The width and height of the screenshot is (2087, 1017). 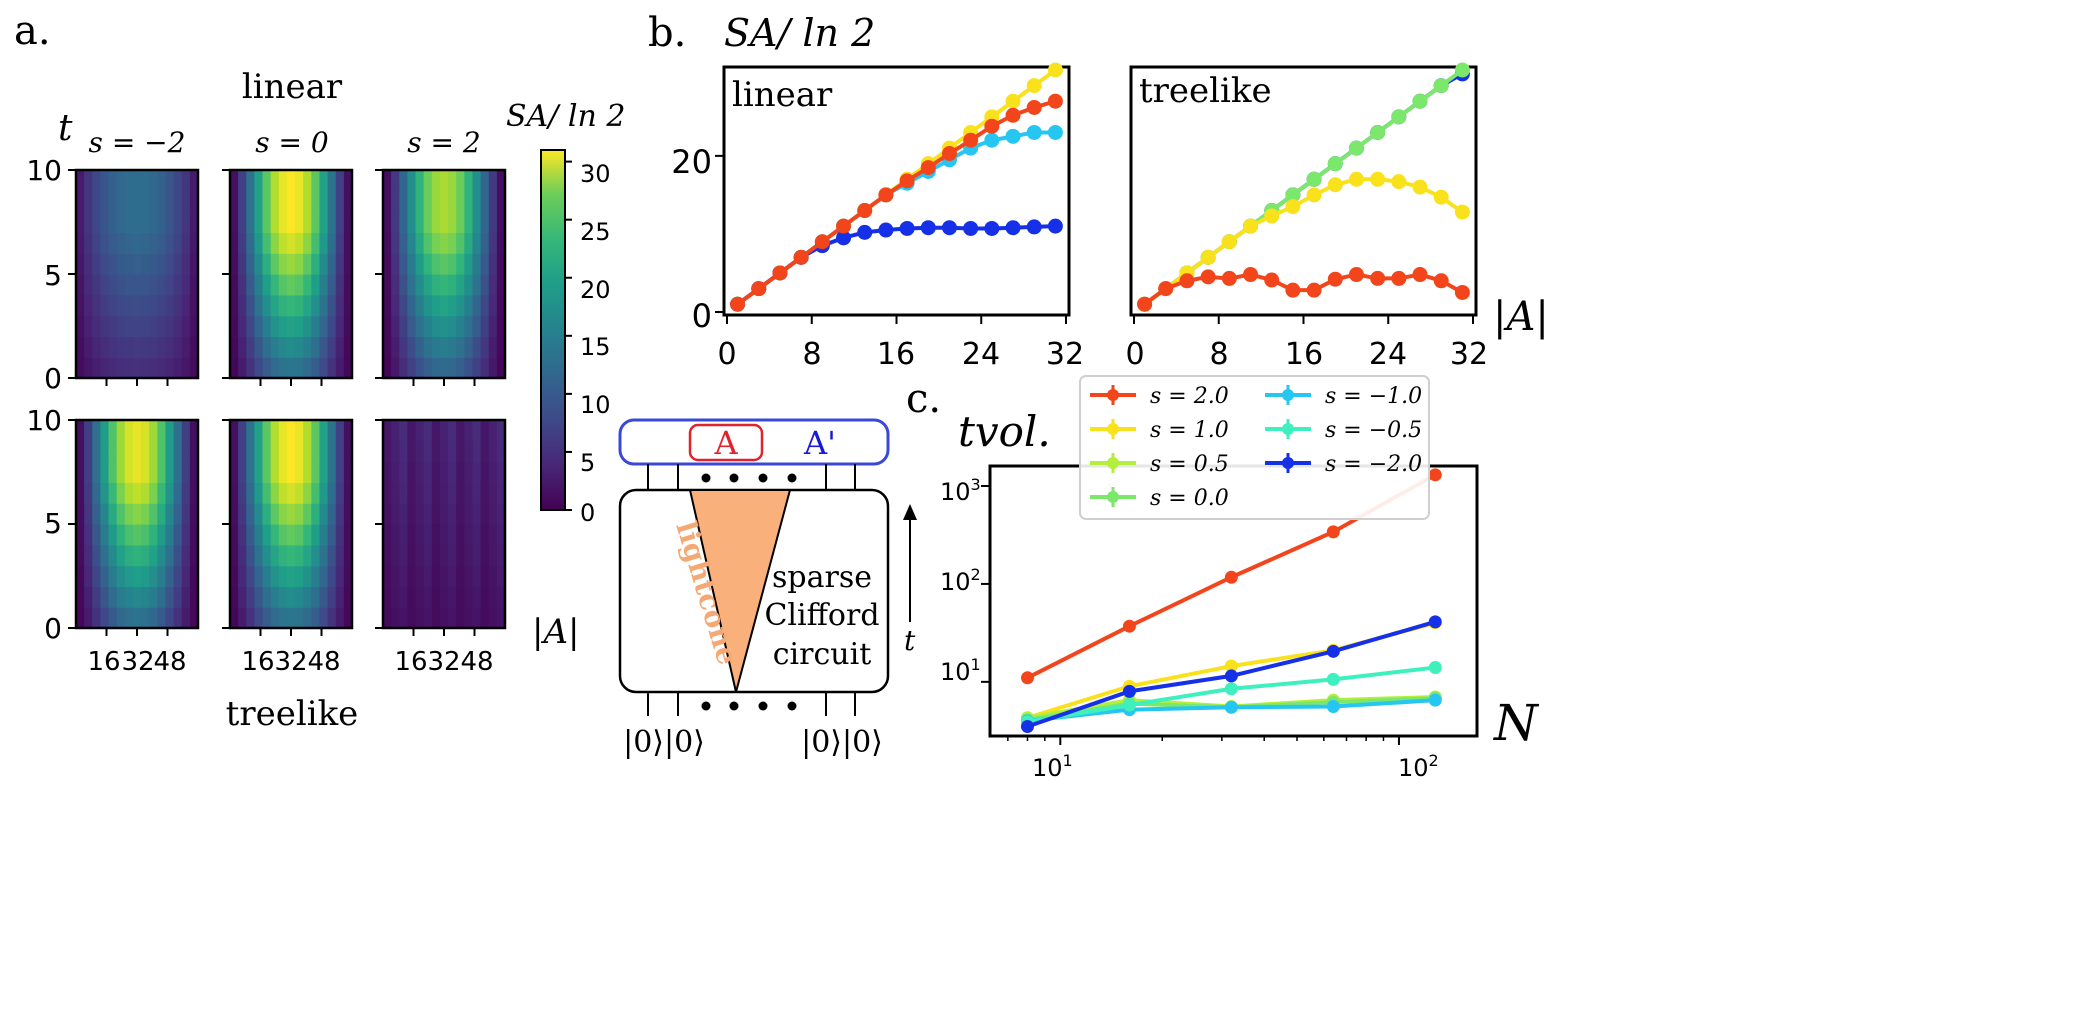 I want to click on b-xlabel: |A|, so click(x=1521, y=317).